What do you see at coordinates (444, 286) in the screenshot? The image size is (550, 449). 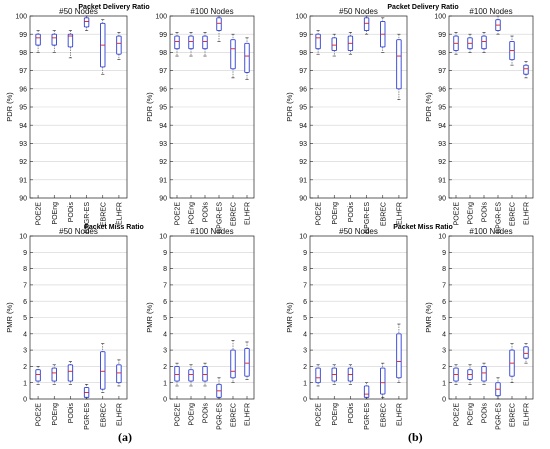 I see `y-tick-label: 7` at bounding box center [444, 286].